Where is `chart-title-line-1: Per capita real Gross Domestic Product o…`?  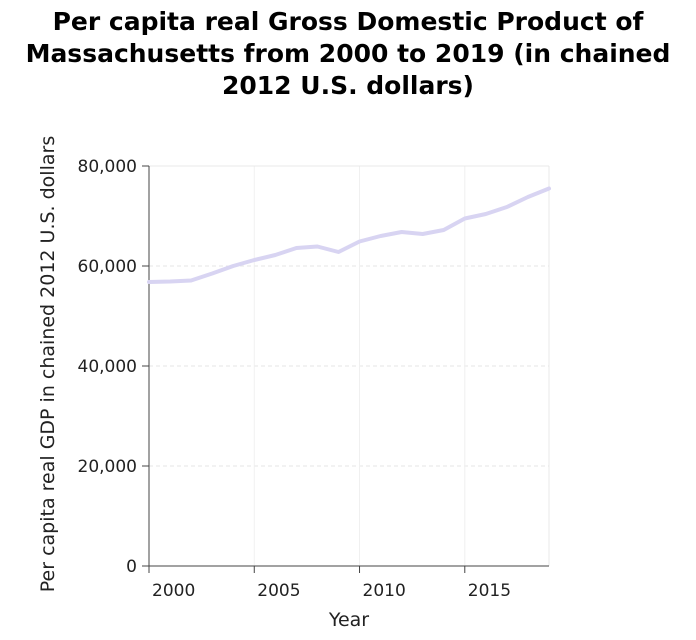
chart-title-line-1: Per capita real Gross Domestic Product o… is located at coordinates (349, 21).